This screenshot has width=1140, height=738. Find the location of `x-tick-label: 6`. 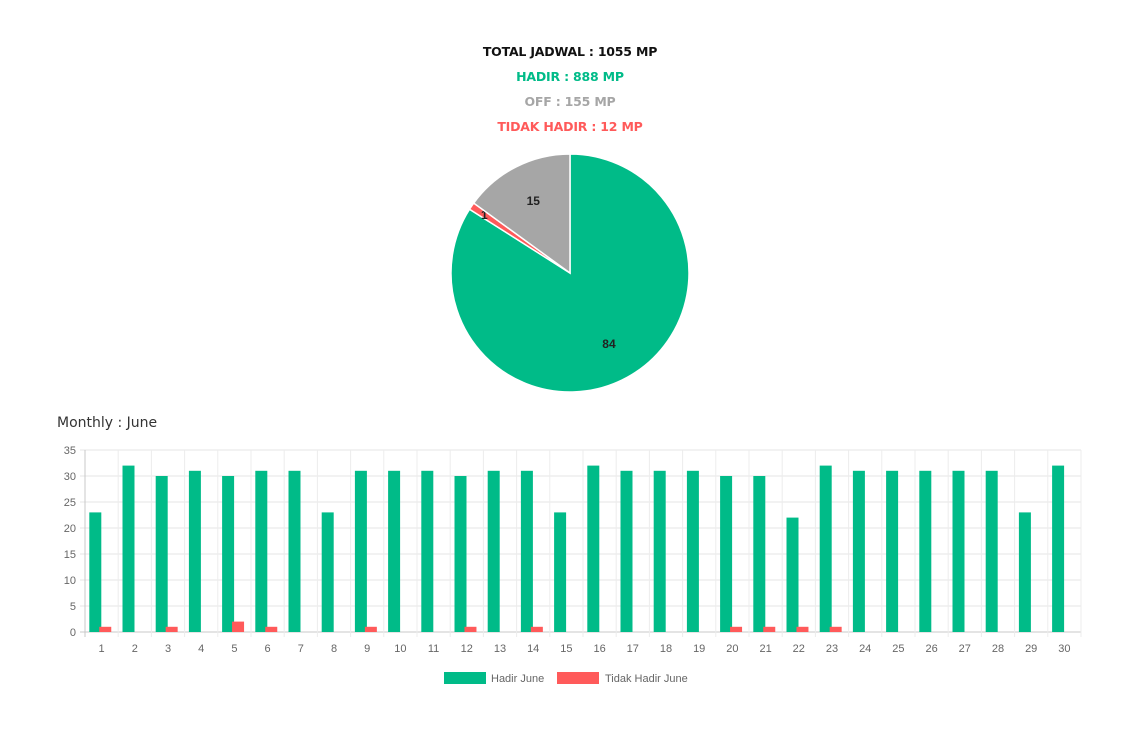

x-tick-label: 6 is located at coordinates (268, 649).